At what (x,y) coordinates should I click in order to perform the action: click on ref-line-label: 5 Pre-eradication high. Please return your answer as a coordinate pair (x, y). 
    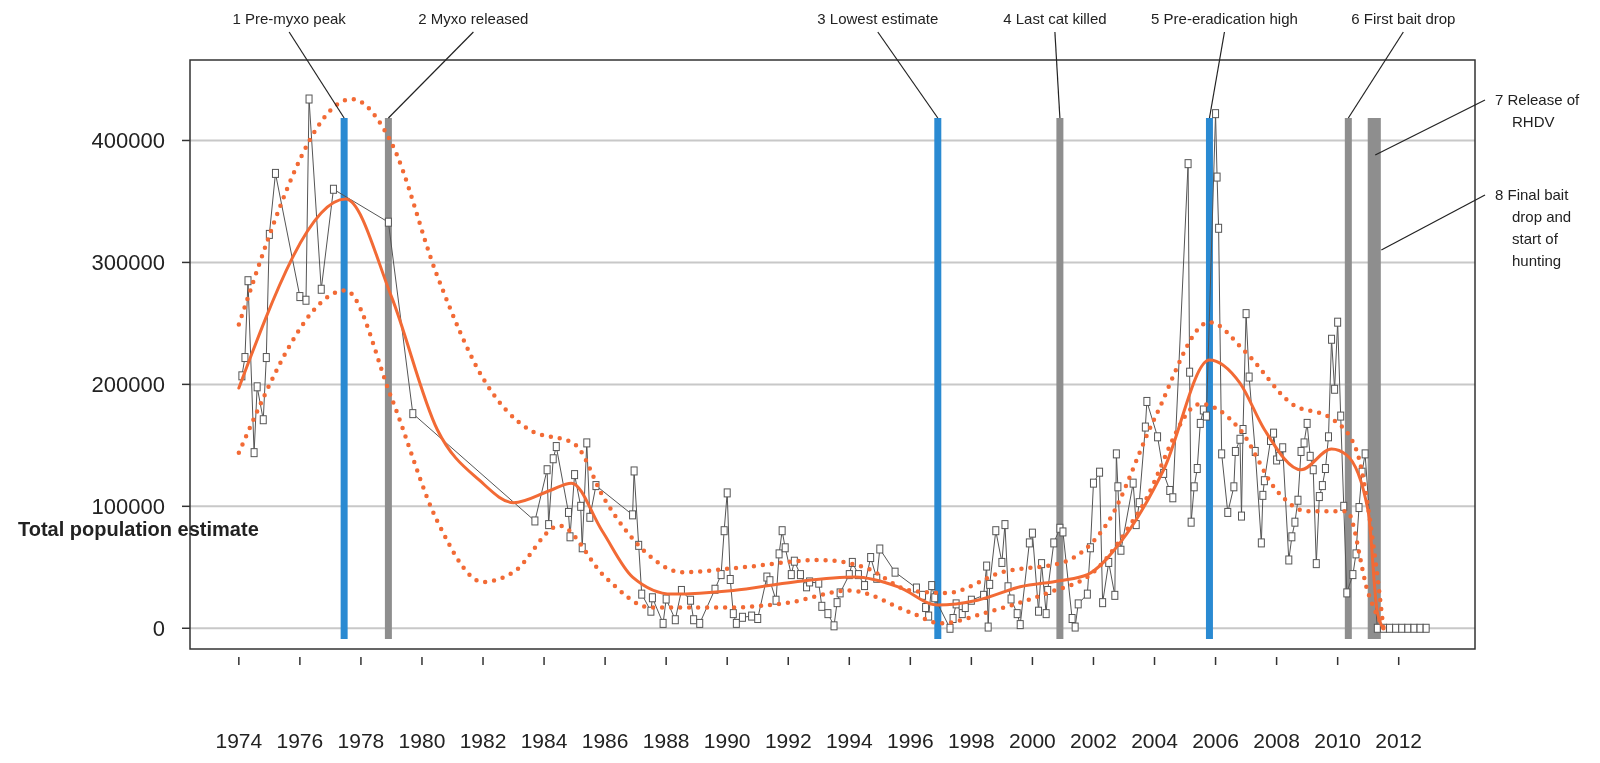
    Looking at the image, I should click on (1224, 18).